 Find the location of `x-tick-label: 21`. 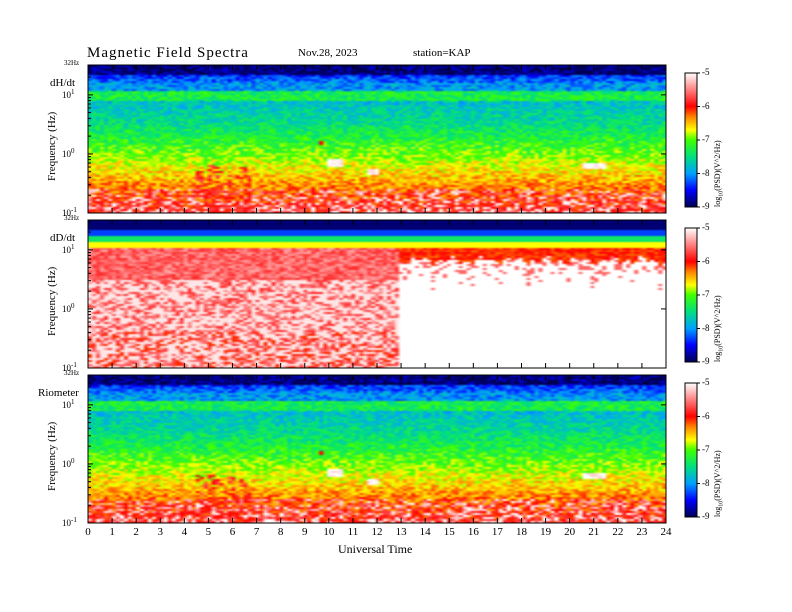

x-tick-label: 21 is located at coordinates (594, 532).